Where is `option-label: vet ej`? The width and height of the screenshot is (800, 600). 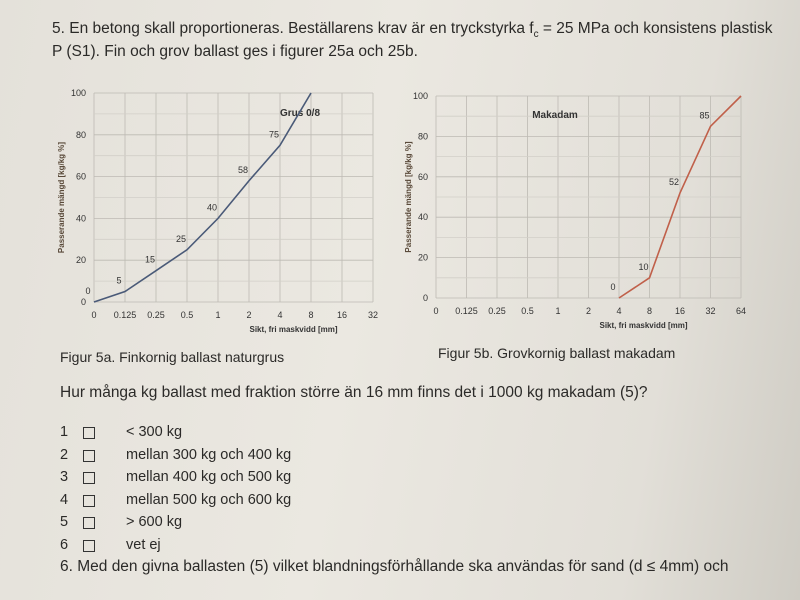 option-label: vet ej is located at coordinates (143, 544).